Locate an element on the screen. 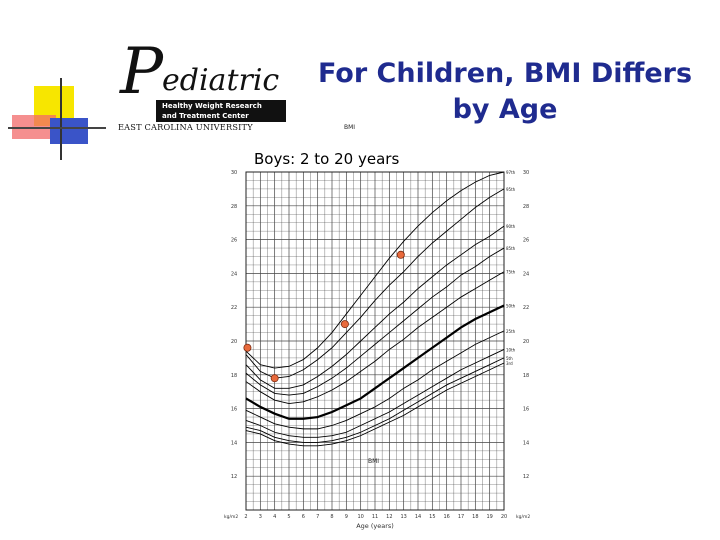 The height and width of the screenshot is (540, 720). x-axis-label: Age (years) is located at coordinates (375, 526).